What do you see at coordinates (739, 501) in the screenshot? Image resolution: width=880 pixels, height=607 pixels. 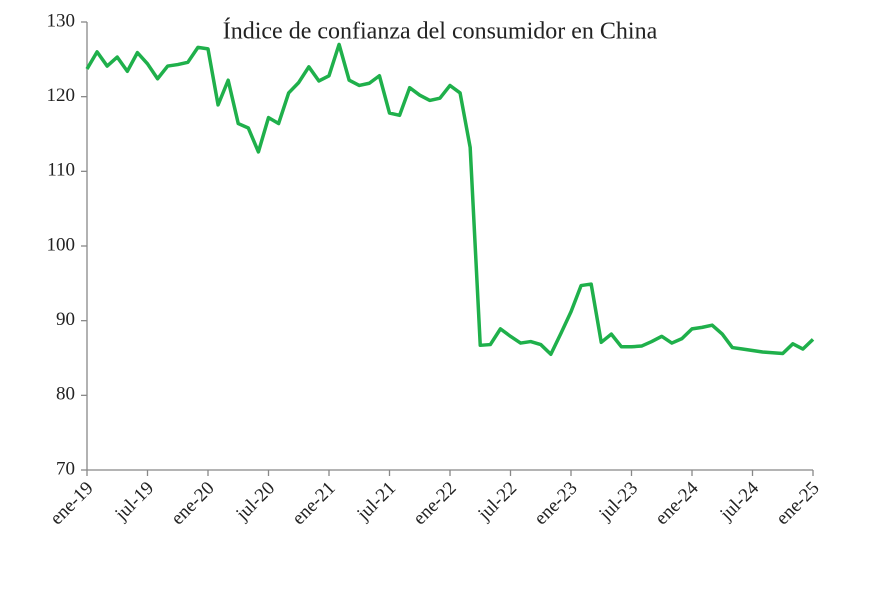 I see `x-tick-label: jul-24` at bounding box center [739, 501].